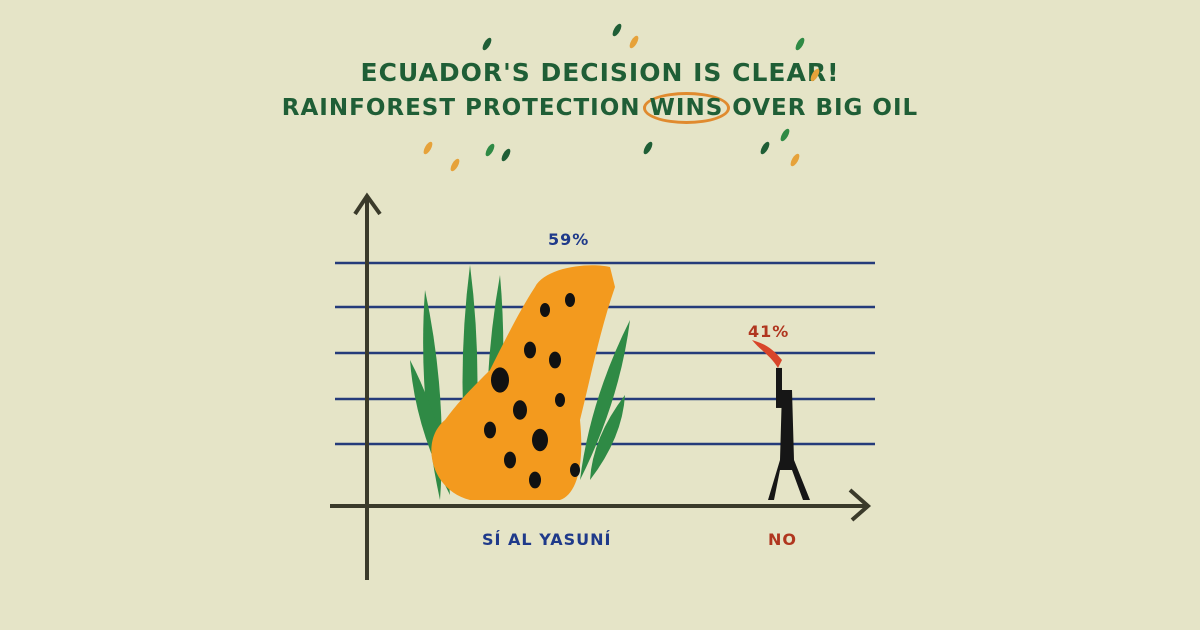  Describe the element at coordinates (779, 387) in the screenshot. I see `flare-stack` at that location.